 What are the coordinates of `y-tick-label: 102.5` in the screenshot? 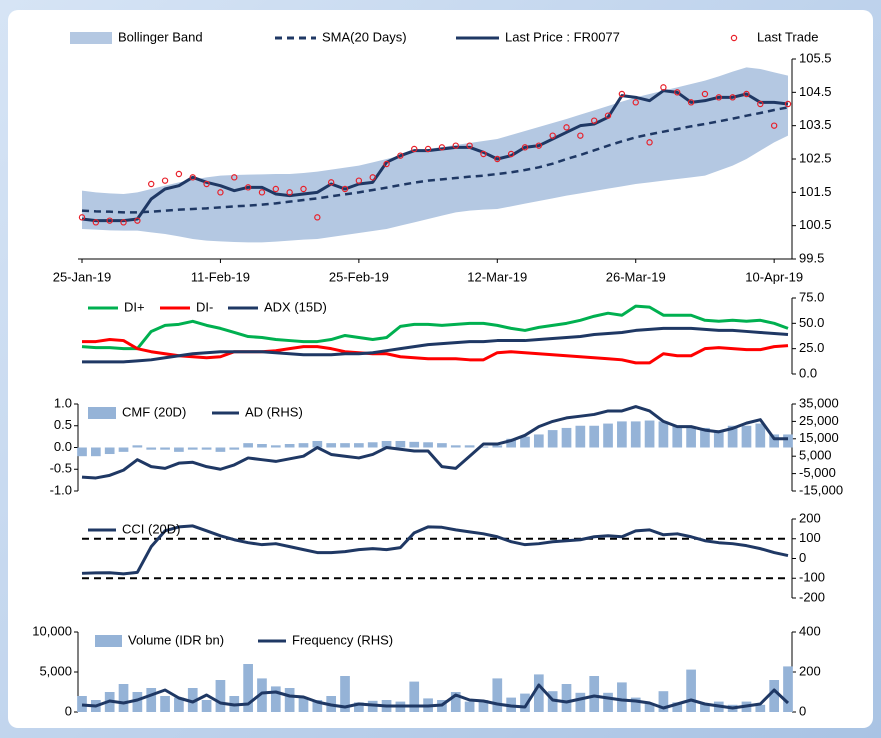 It's located at (815, 157).